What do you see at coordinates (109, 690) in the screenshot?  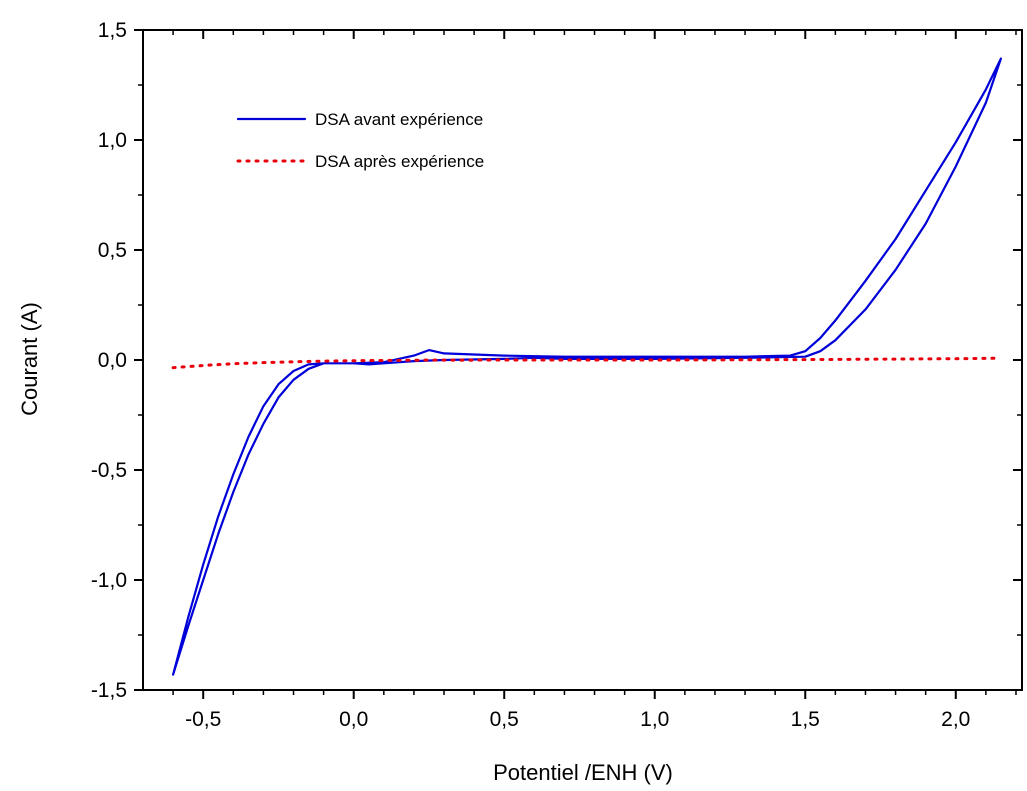 I see `y-tick-label: -1,5` at bounding box center [109, 690].